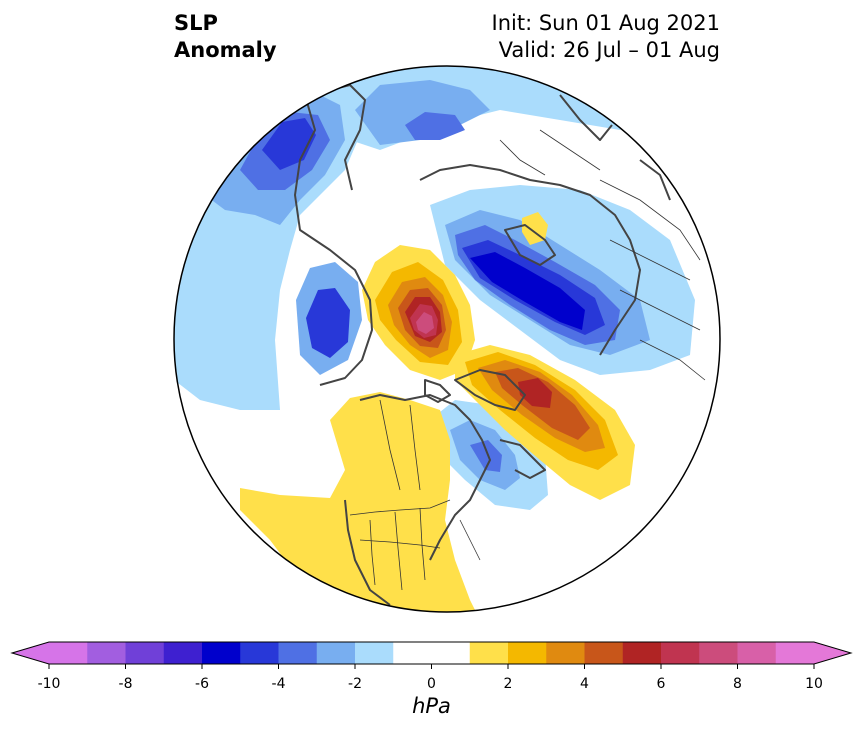 The height and width of the screenshot is (732, 863). I want to click on title-left: SLP Anomaly, so click(225, 37).